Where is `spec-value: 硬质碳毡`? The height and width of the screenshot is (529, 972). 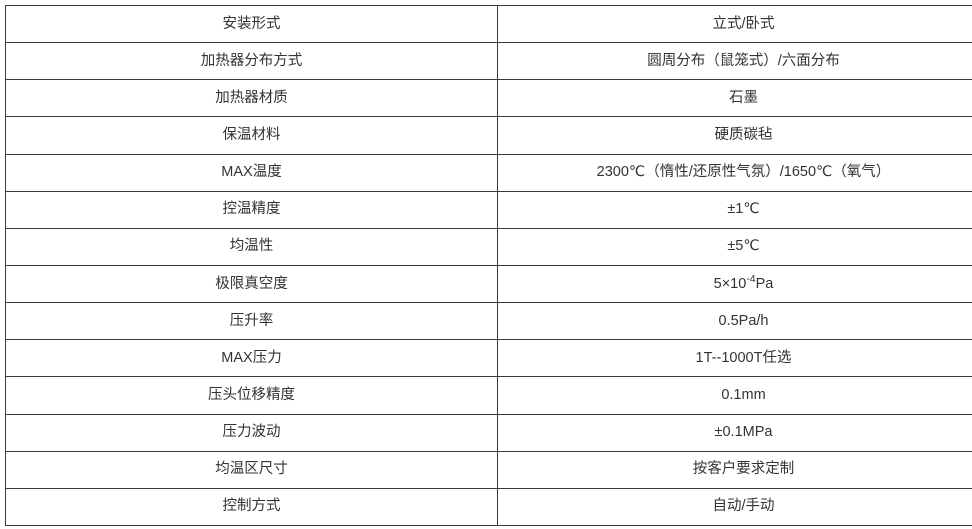 spec-value: 硬质碳毡 is located at coordinates (734, 135).